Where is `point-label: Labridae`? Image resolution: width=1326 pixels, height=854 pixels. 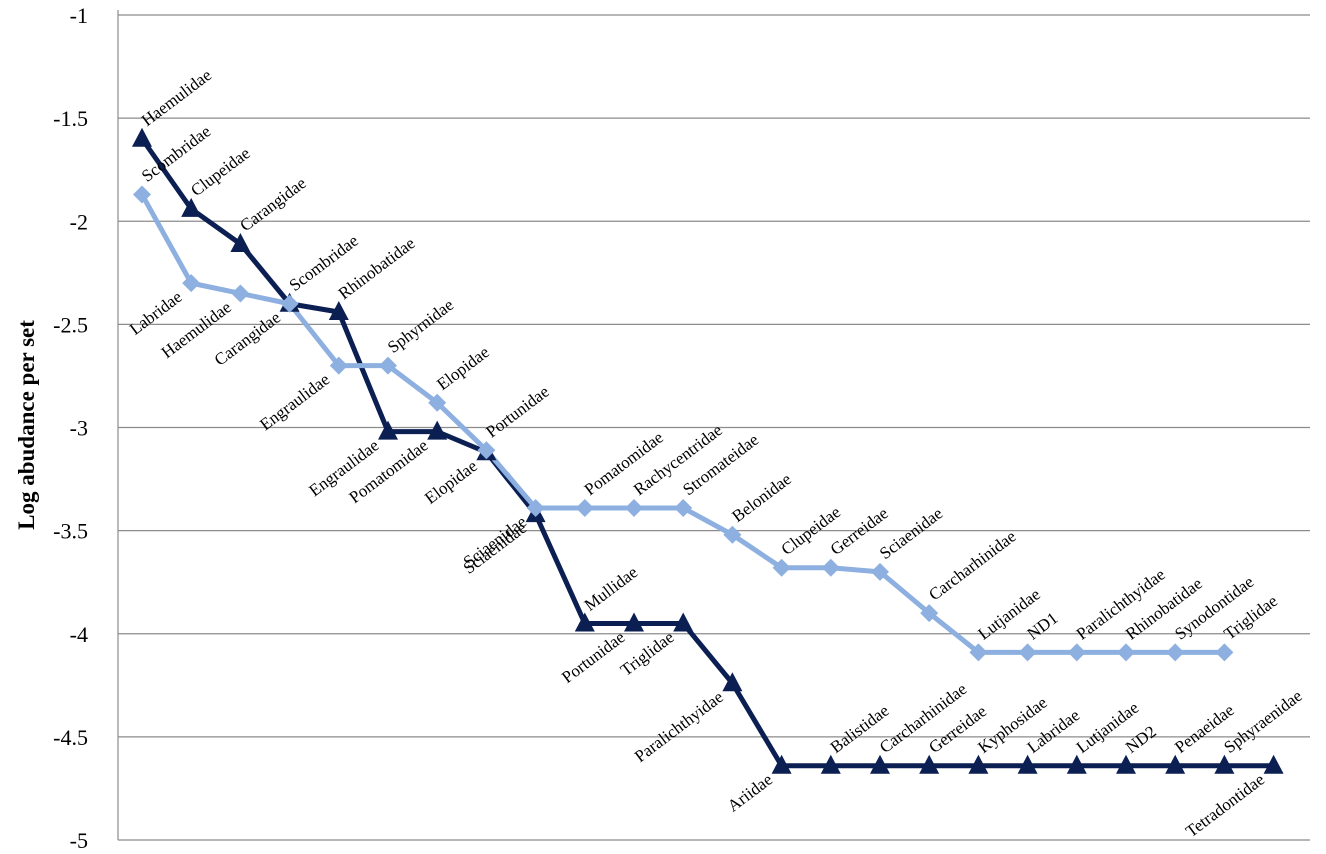 point-label: Labridae is located at coordinates (156, 313).